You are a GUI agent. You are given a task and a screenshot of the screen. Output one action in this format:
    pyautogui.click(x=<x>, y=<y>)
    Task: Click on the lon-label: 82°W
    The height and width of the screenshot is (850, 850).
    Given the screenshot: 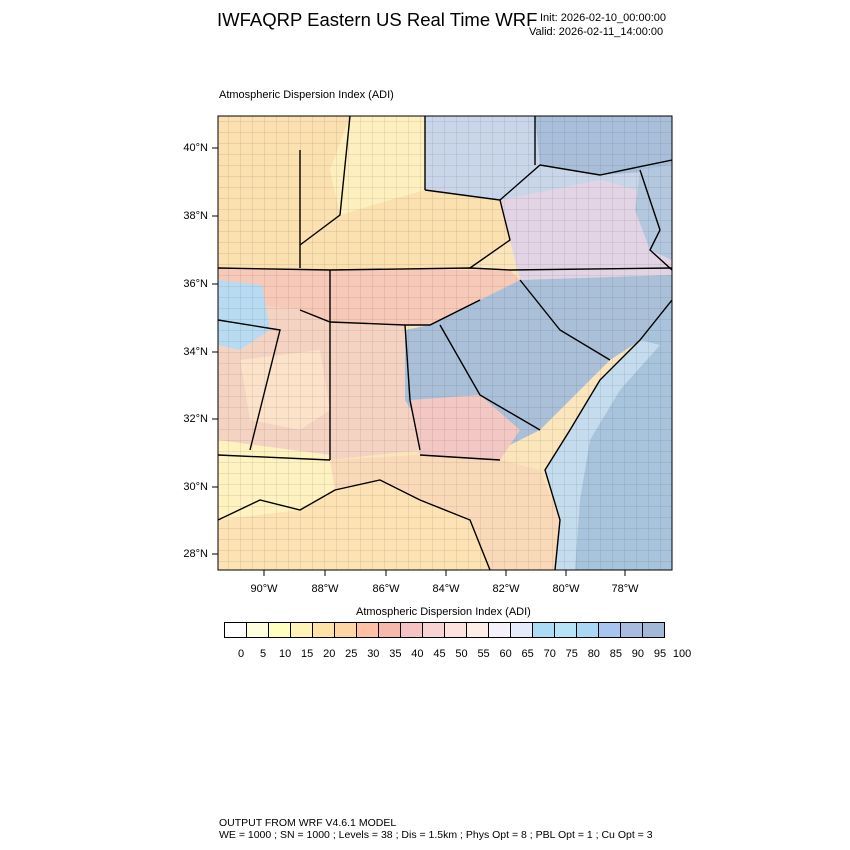 What is the action you would take?
    pyautogui.click(x=506, y=589)
    